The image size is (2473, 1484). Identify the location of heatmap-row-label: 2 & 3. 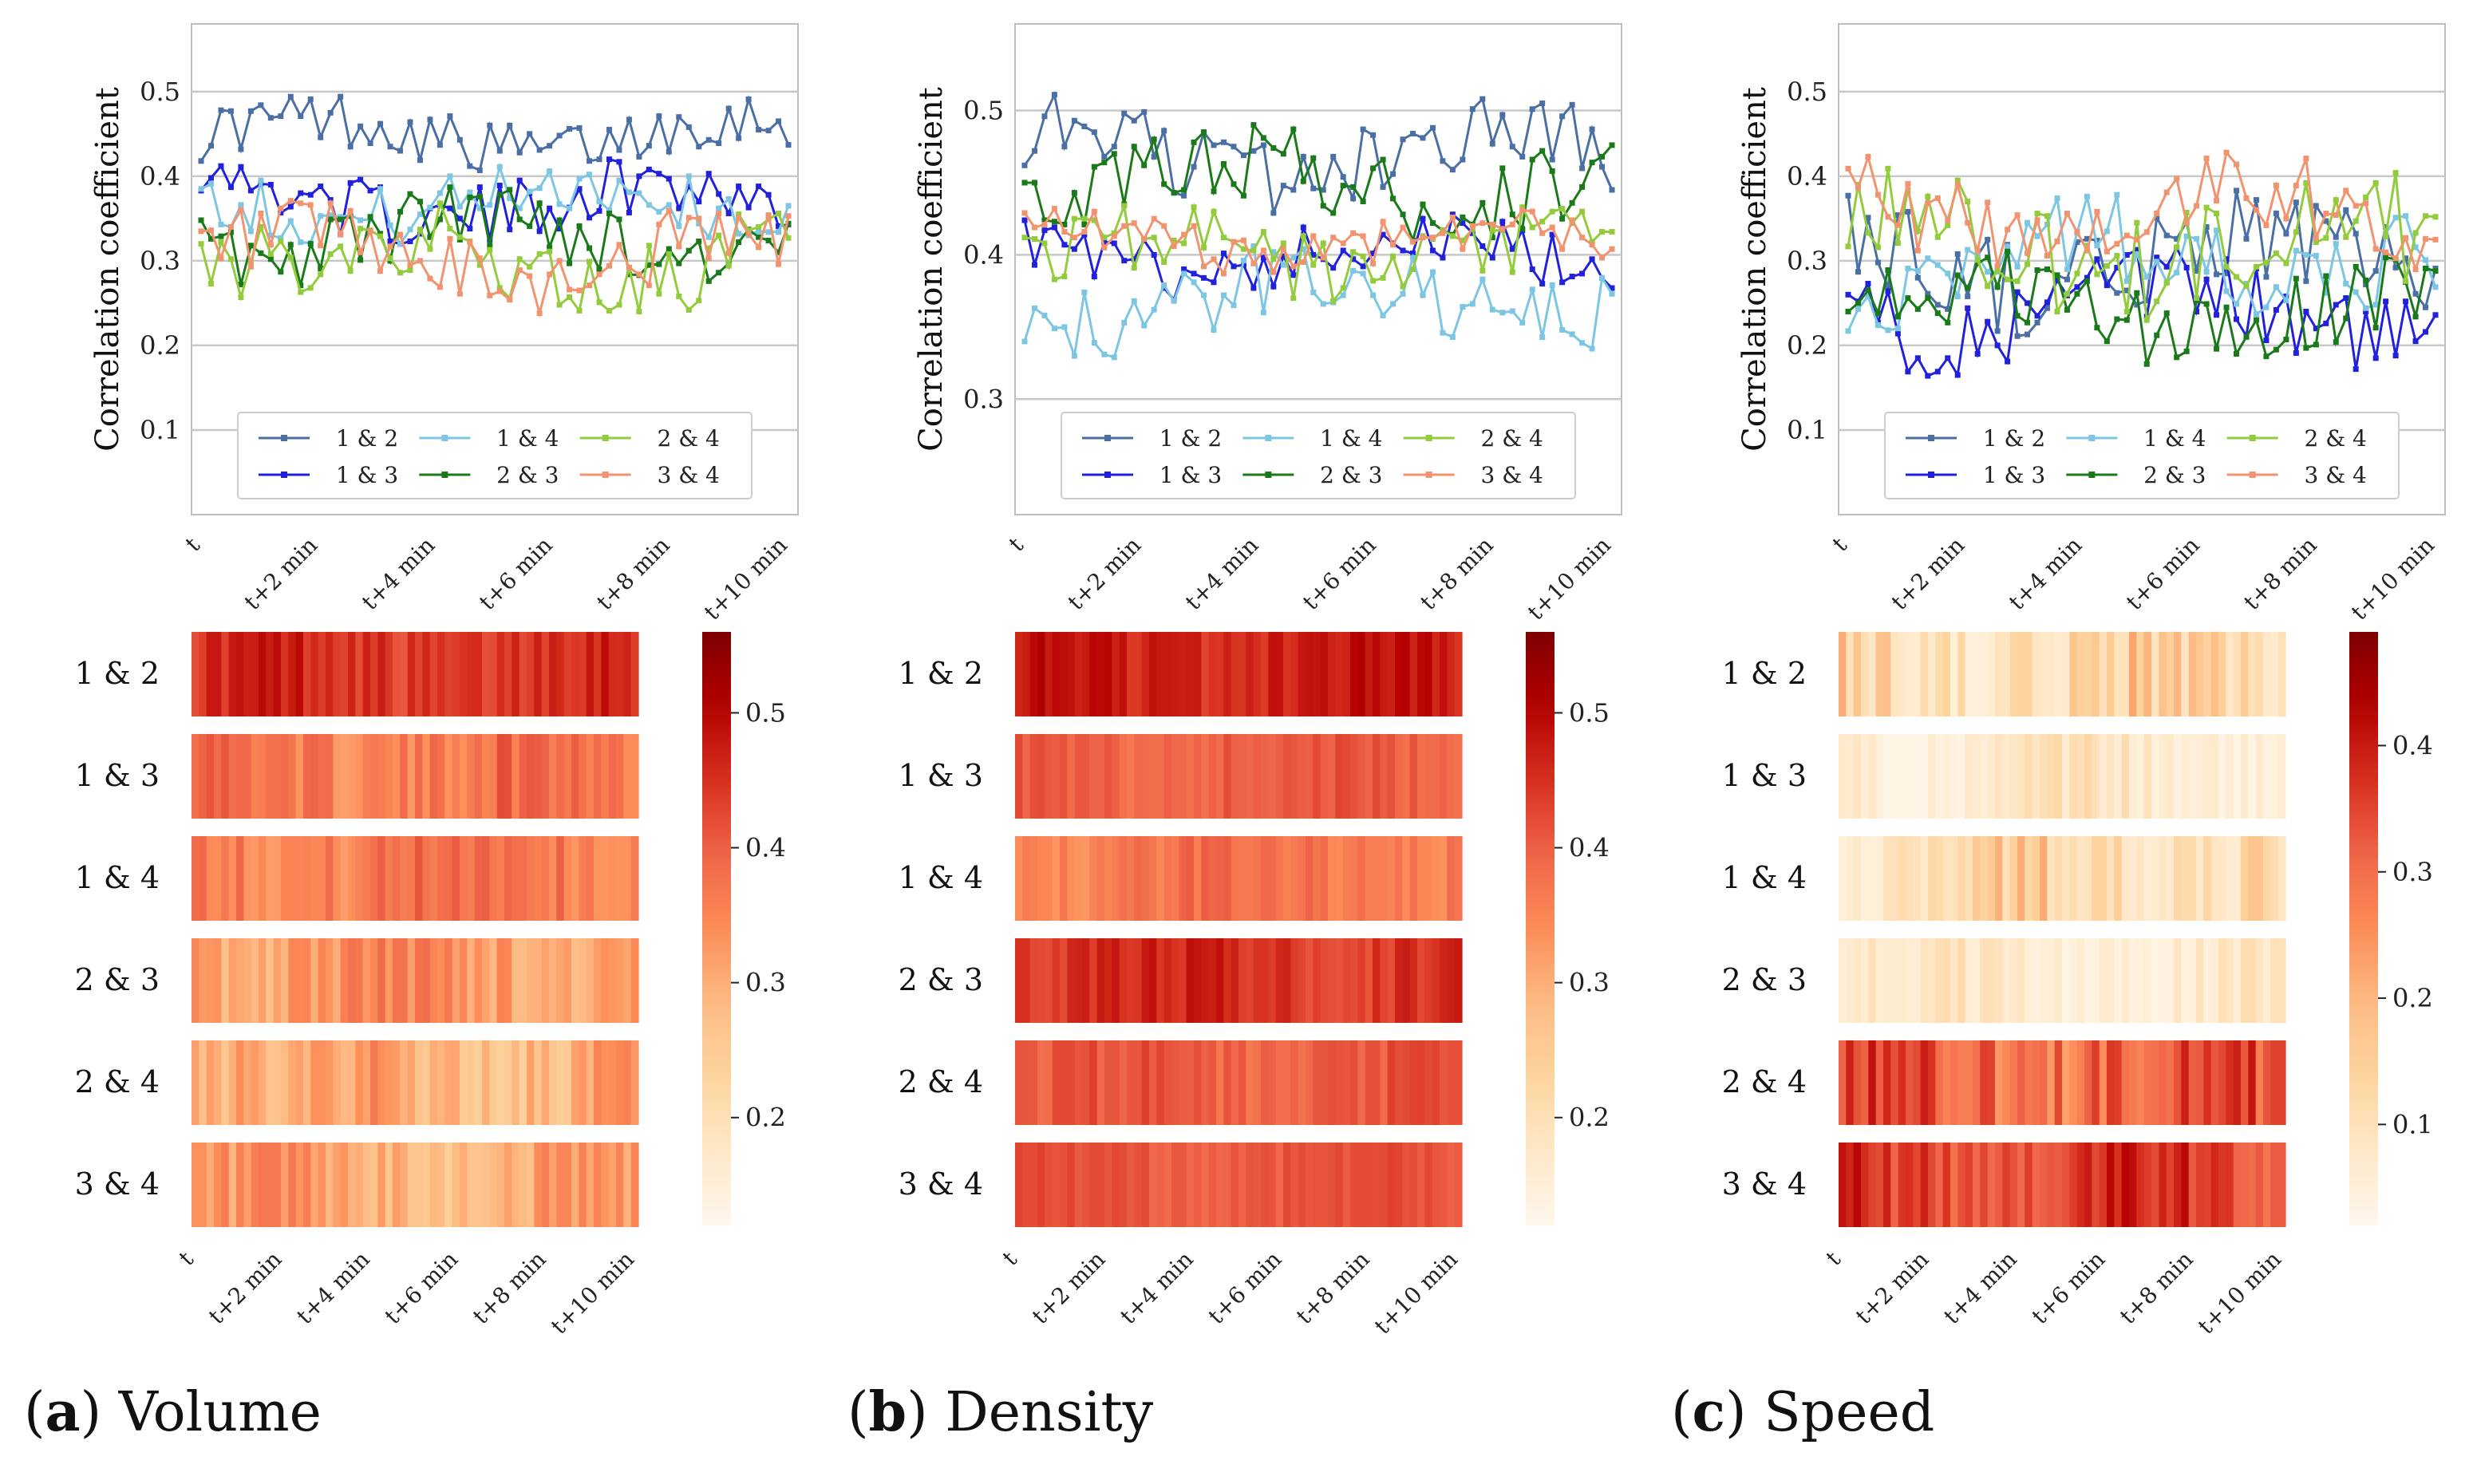
(941, 980).